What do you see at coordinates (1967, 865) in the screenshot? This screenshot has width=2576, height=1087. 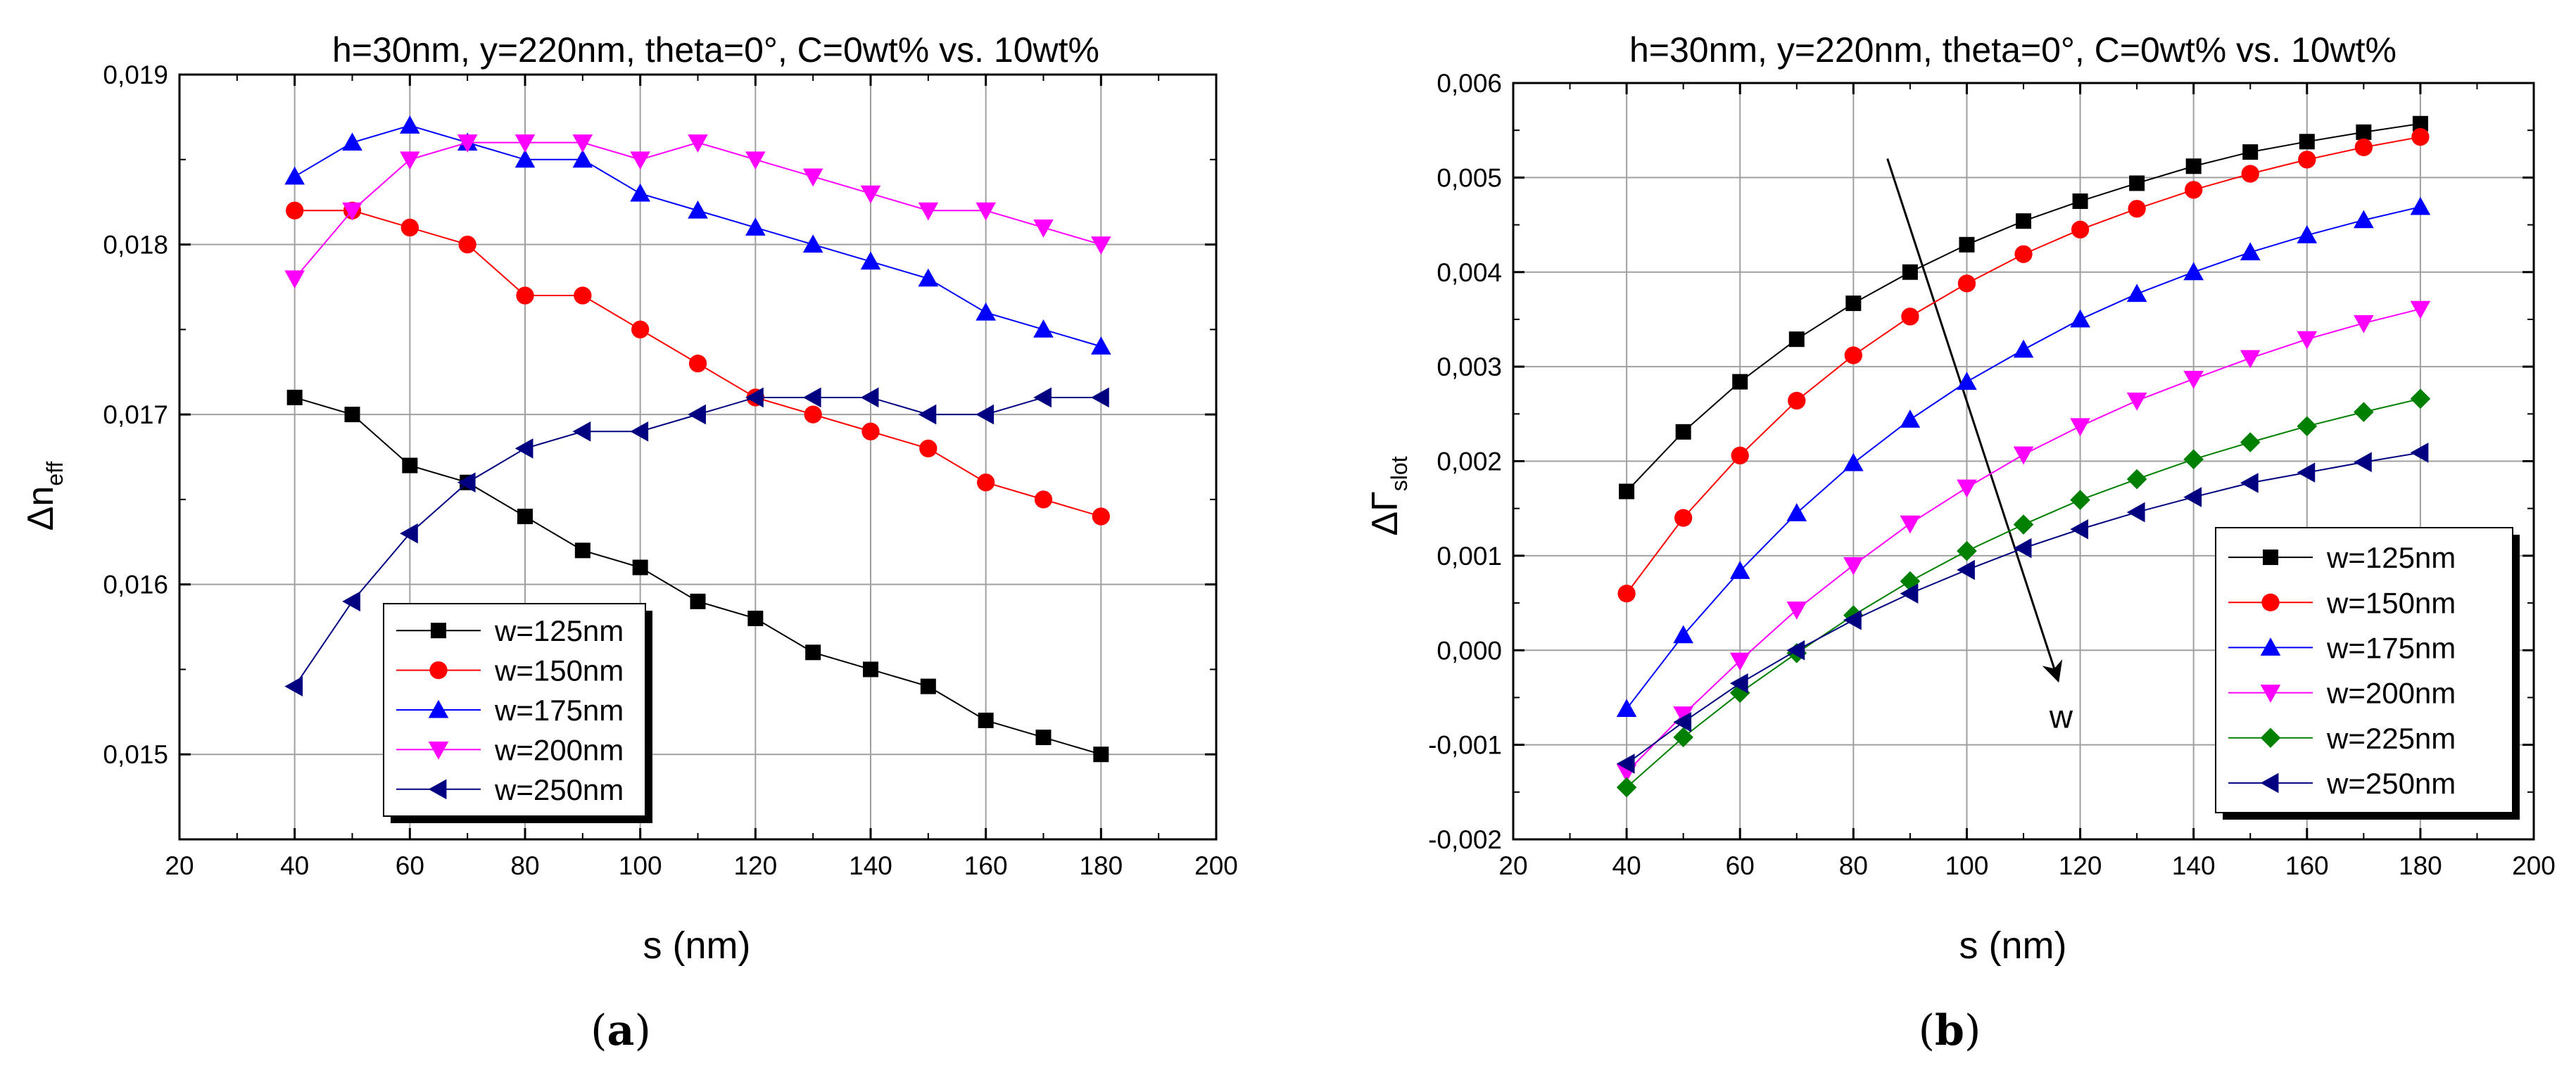 I see `chart-b-xtick-label: 100` at bounding box center [1967, 865].